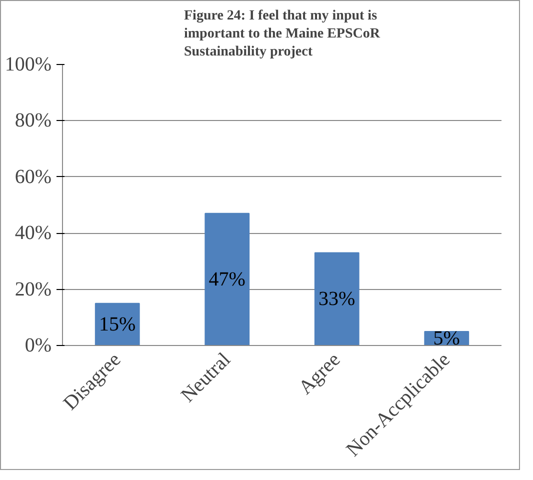 The width and height of the screenshot is (533, 480). Describe the element at coordinates (38, 345) in the screenshot. I see `y-tick-label: 0%` at that location.